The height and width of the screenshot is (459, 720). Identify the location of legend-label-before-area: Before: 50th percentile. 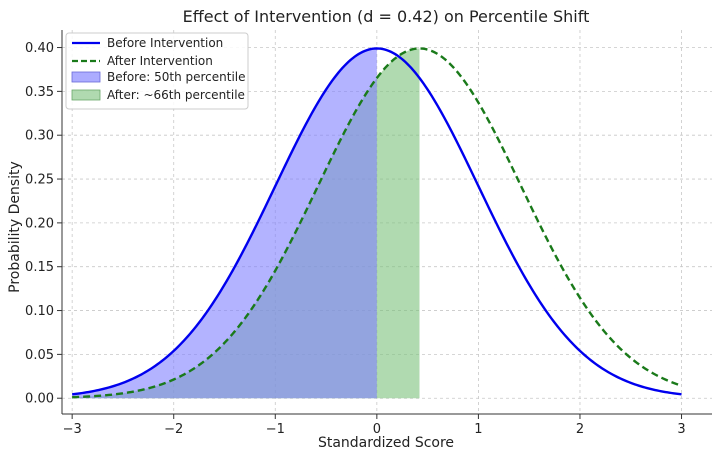
(176, 77).